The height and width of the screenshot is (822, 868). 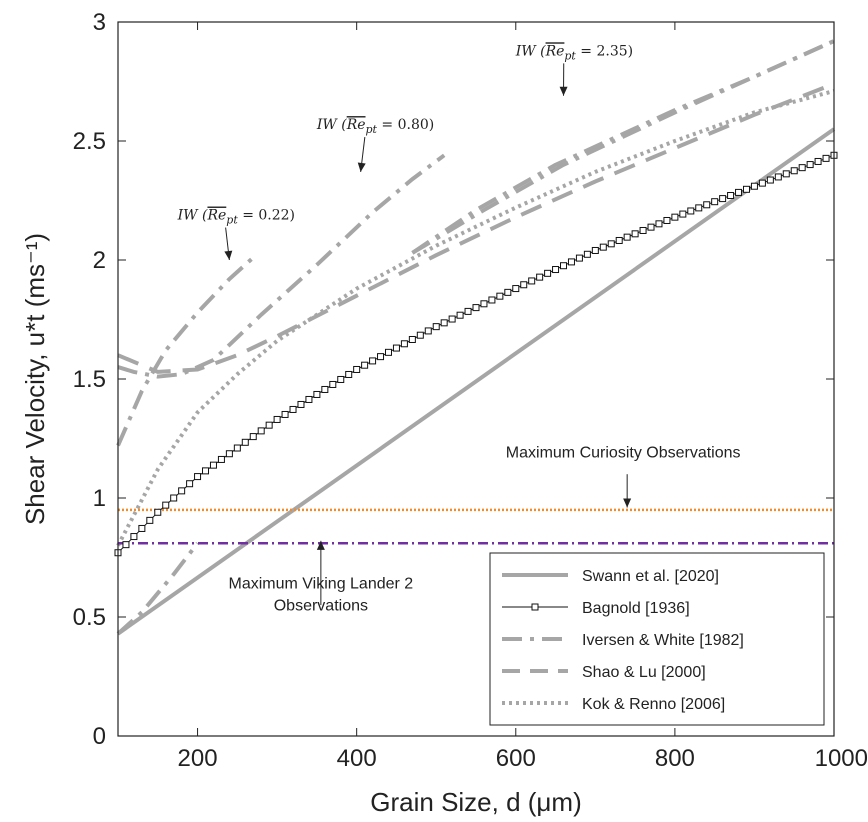 What do you see at coordinates (650, 576) in the screenshot?
I see `legend-label: Swann et al. [2020]` at bounding box center [650, 576].